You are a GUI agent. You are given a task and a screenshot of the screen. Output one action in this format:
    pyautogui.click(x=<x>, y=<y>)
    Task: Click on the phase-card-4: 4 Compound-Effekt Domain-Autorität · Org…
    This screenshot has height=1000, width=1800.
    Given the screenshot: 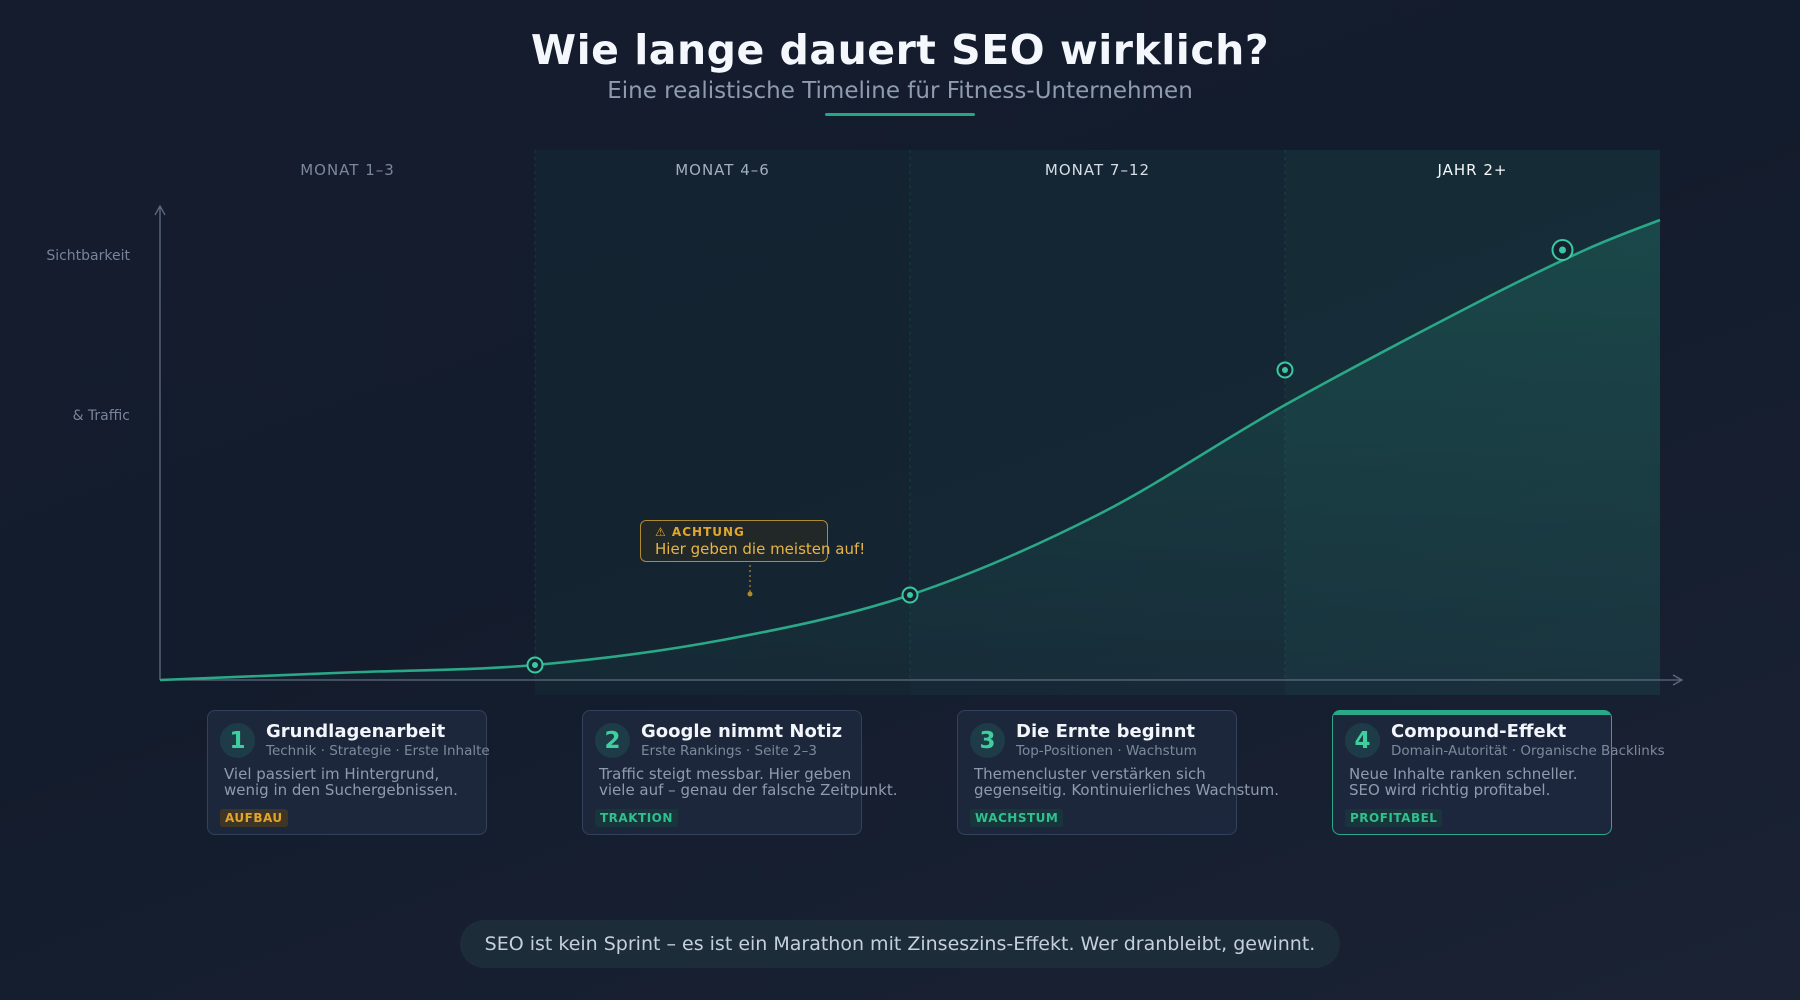 What is the action you would take?
    pyautogui.click(x=1498, y=772)
    